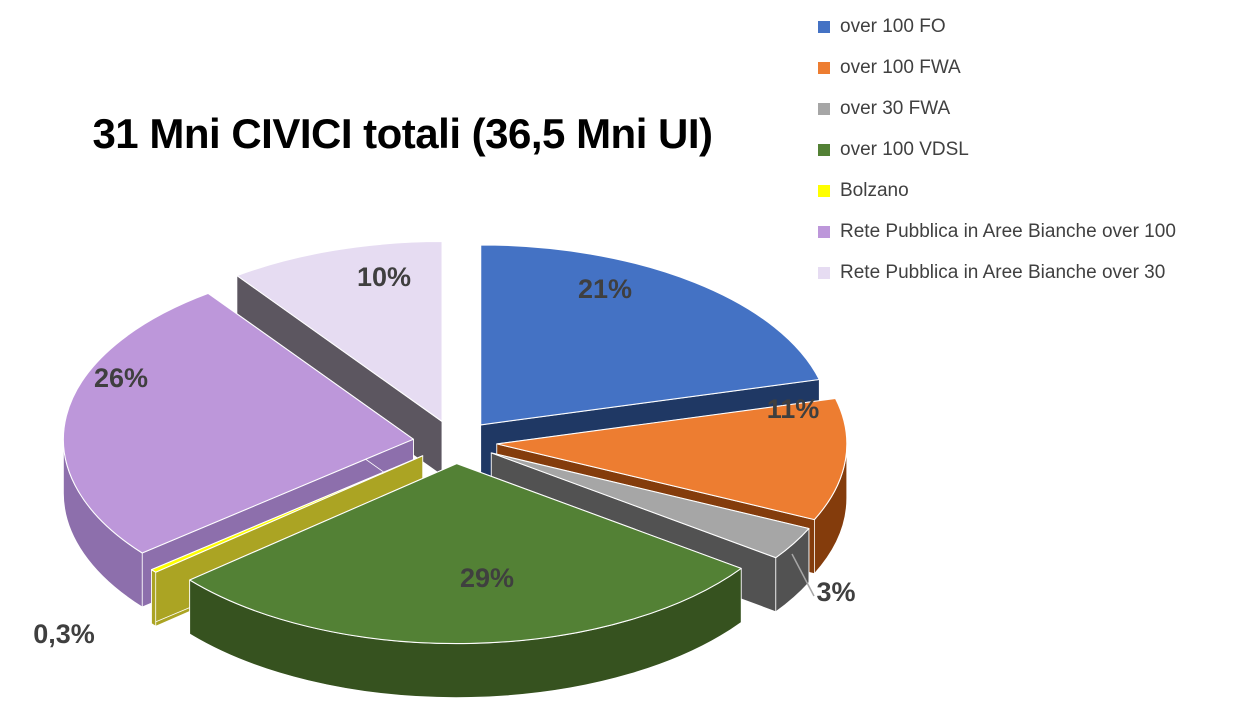  Describe the element at coordinates (650, 335) in the screenshot. I see `pie-slice-over-100-fo` at that location.